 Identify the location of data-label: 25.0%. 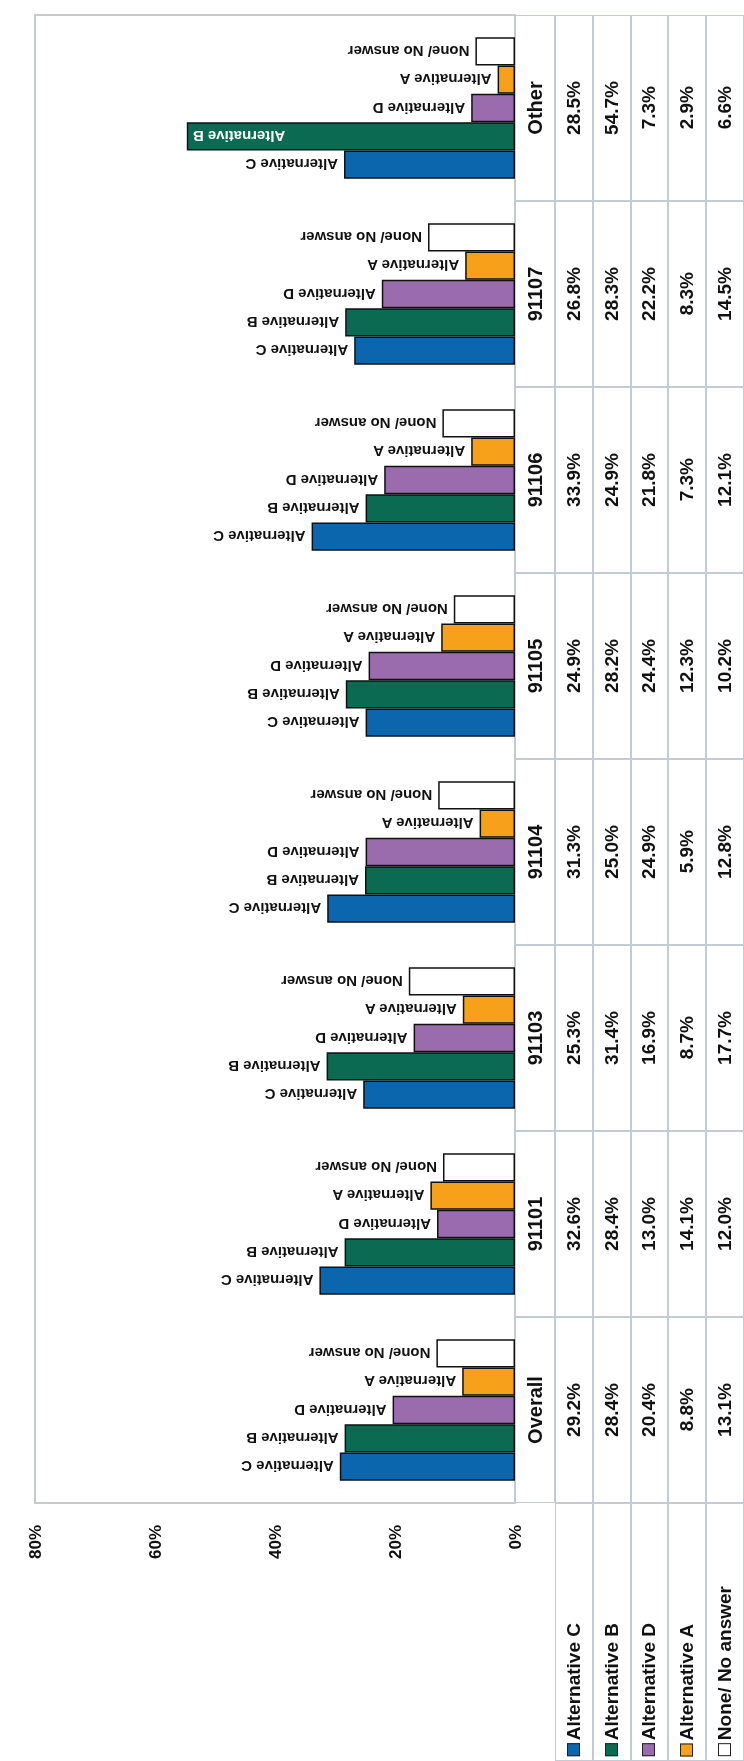
(611, 852).